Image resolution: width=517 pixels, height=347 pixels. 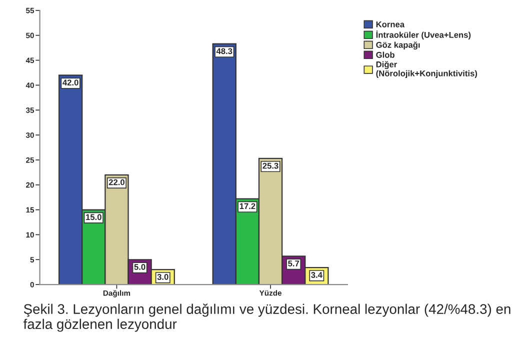 What do you see at coordinates (398, 46) in the screenshot?
I see `legend-label: Göz kapağı` at bounding box center [398, 46].